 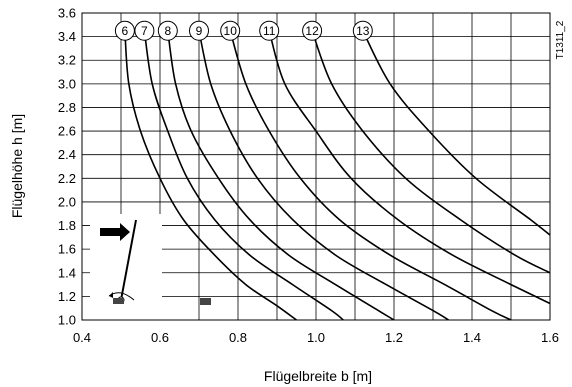 What do you see at coordinates (82, 337) in the screenshot?
I see `x-tick-label: 0.4` at bounding box center [82, 337].